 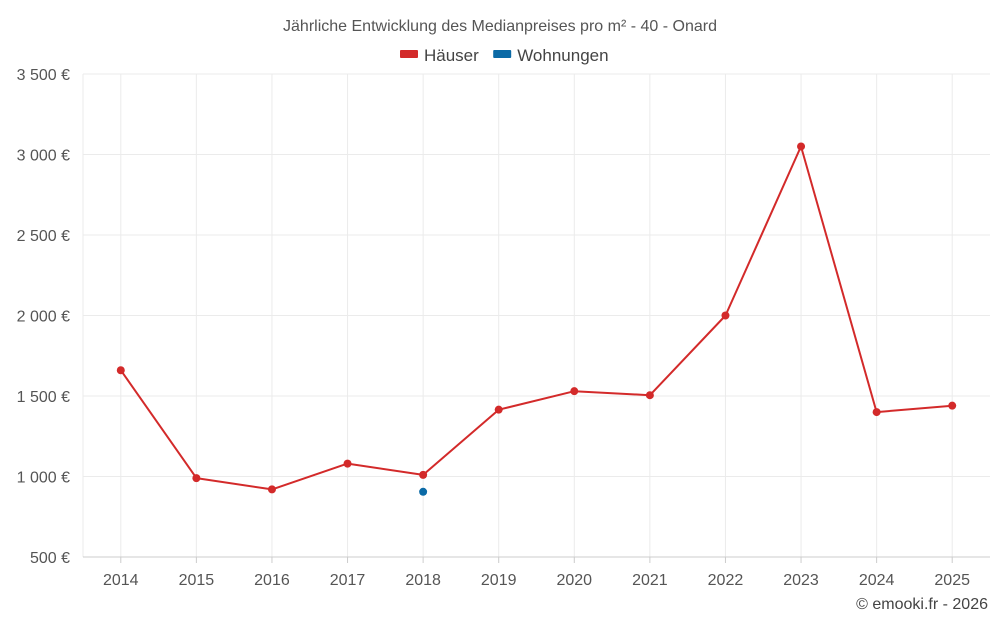 I want to click on y-tick-label: 3 000 €, so click(x=43, y=156).